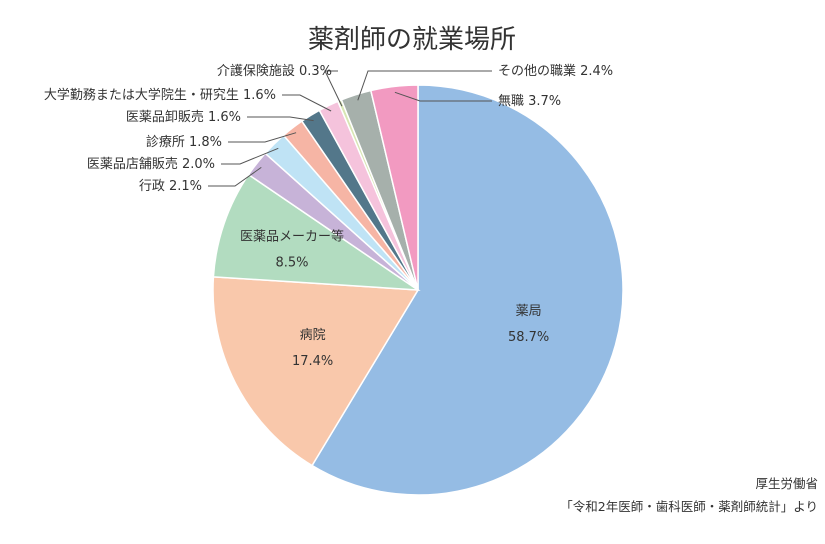 The width and height of the screenshot is (825, 544). I want to click on slice-value-1: 58.7%, so click(528, 337).